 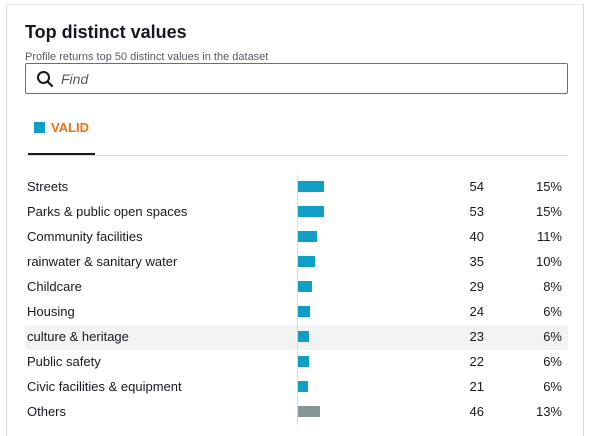 I want to click on value-percent: 11%, so click(x=549, y=236).